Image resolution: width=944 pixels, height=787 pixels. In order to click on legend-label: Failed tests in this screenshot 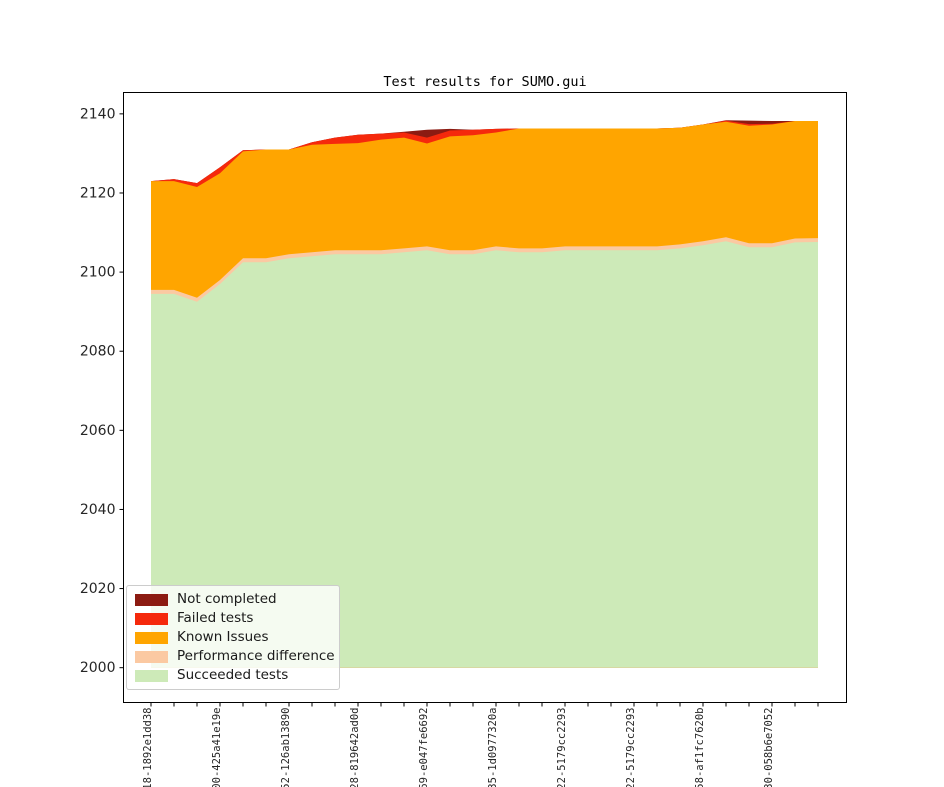, I will do `click(215, 618)`.